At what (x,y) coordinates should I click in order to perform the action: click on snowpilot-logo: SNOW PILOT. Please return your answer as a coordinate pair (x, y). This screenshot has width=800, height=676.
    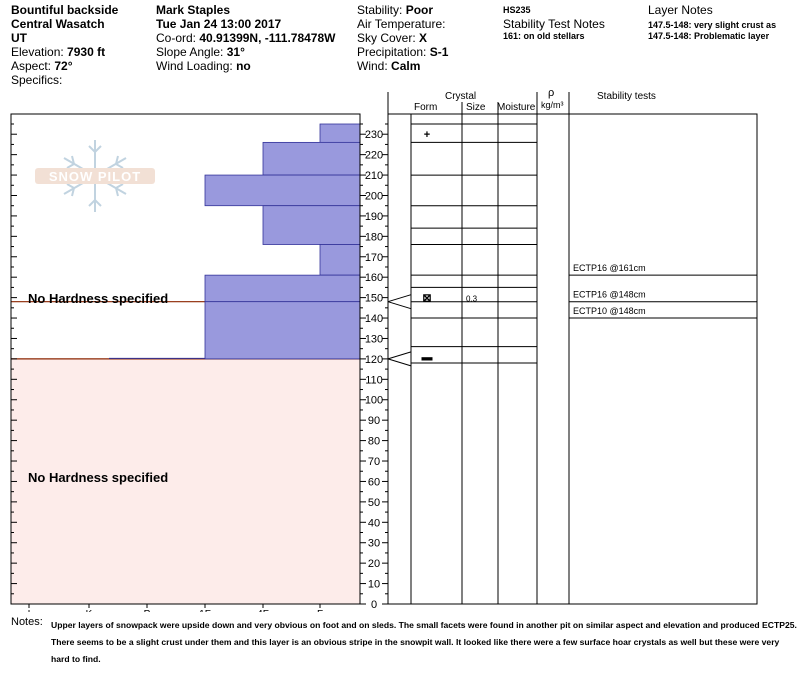
    Looking at the image, I should click on (95, 176).